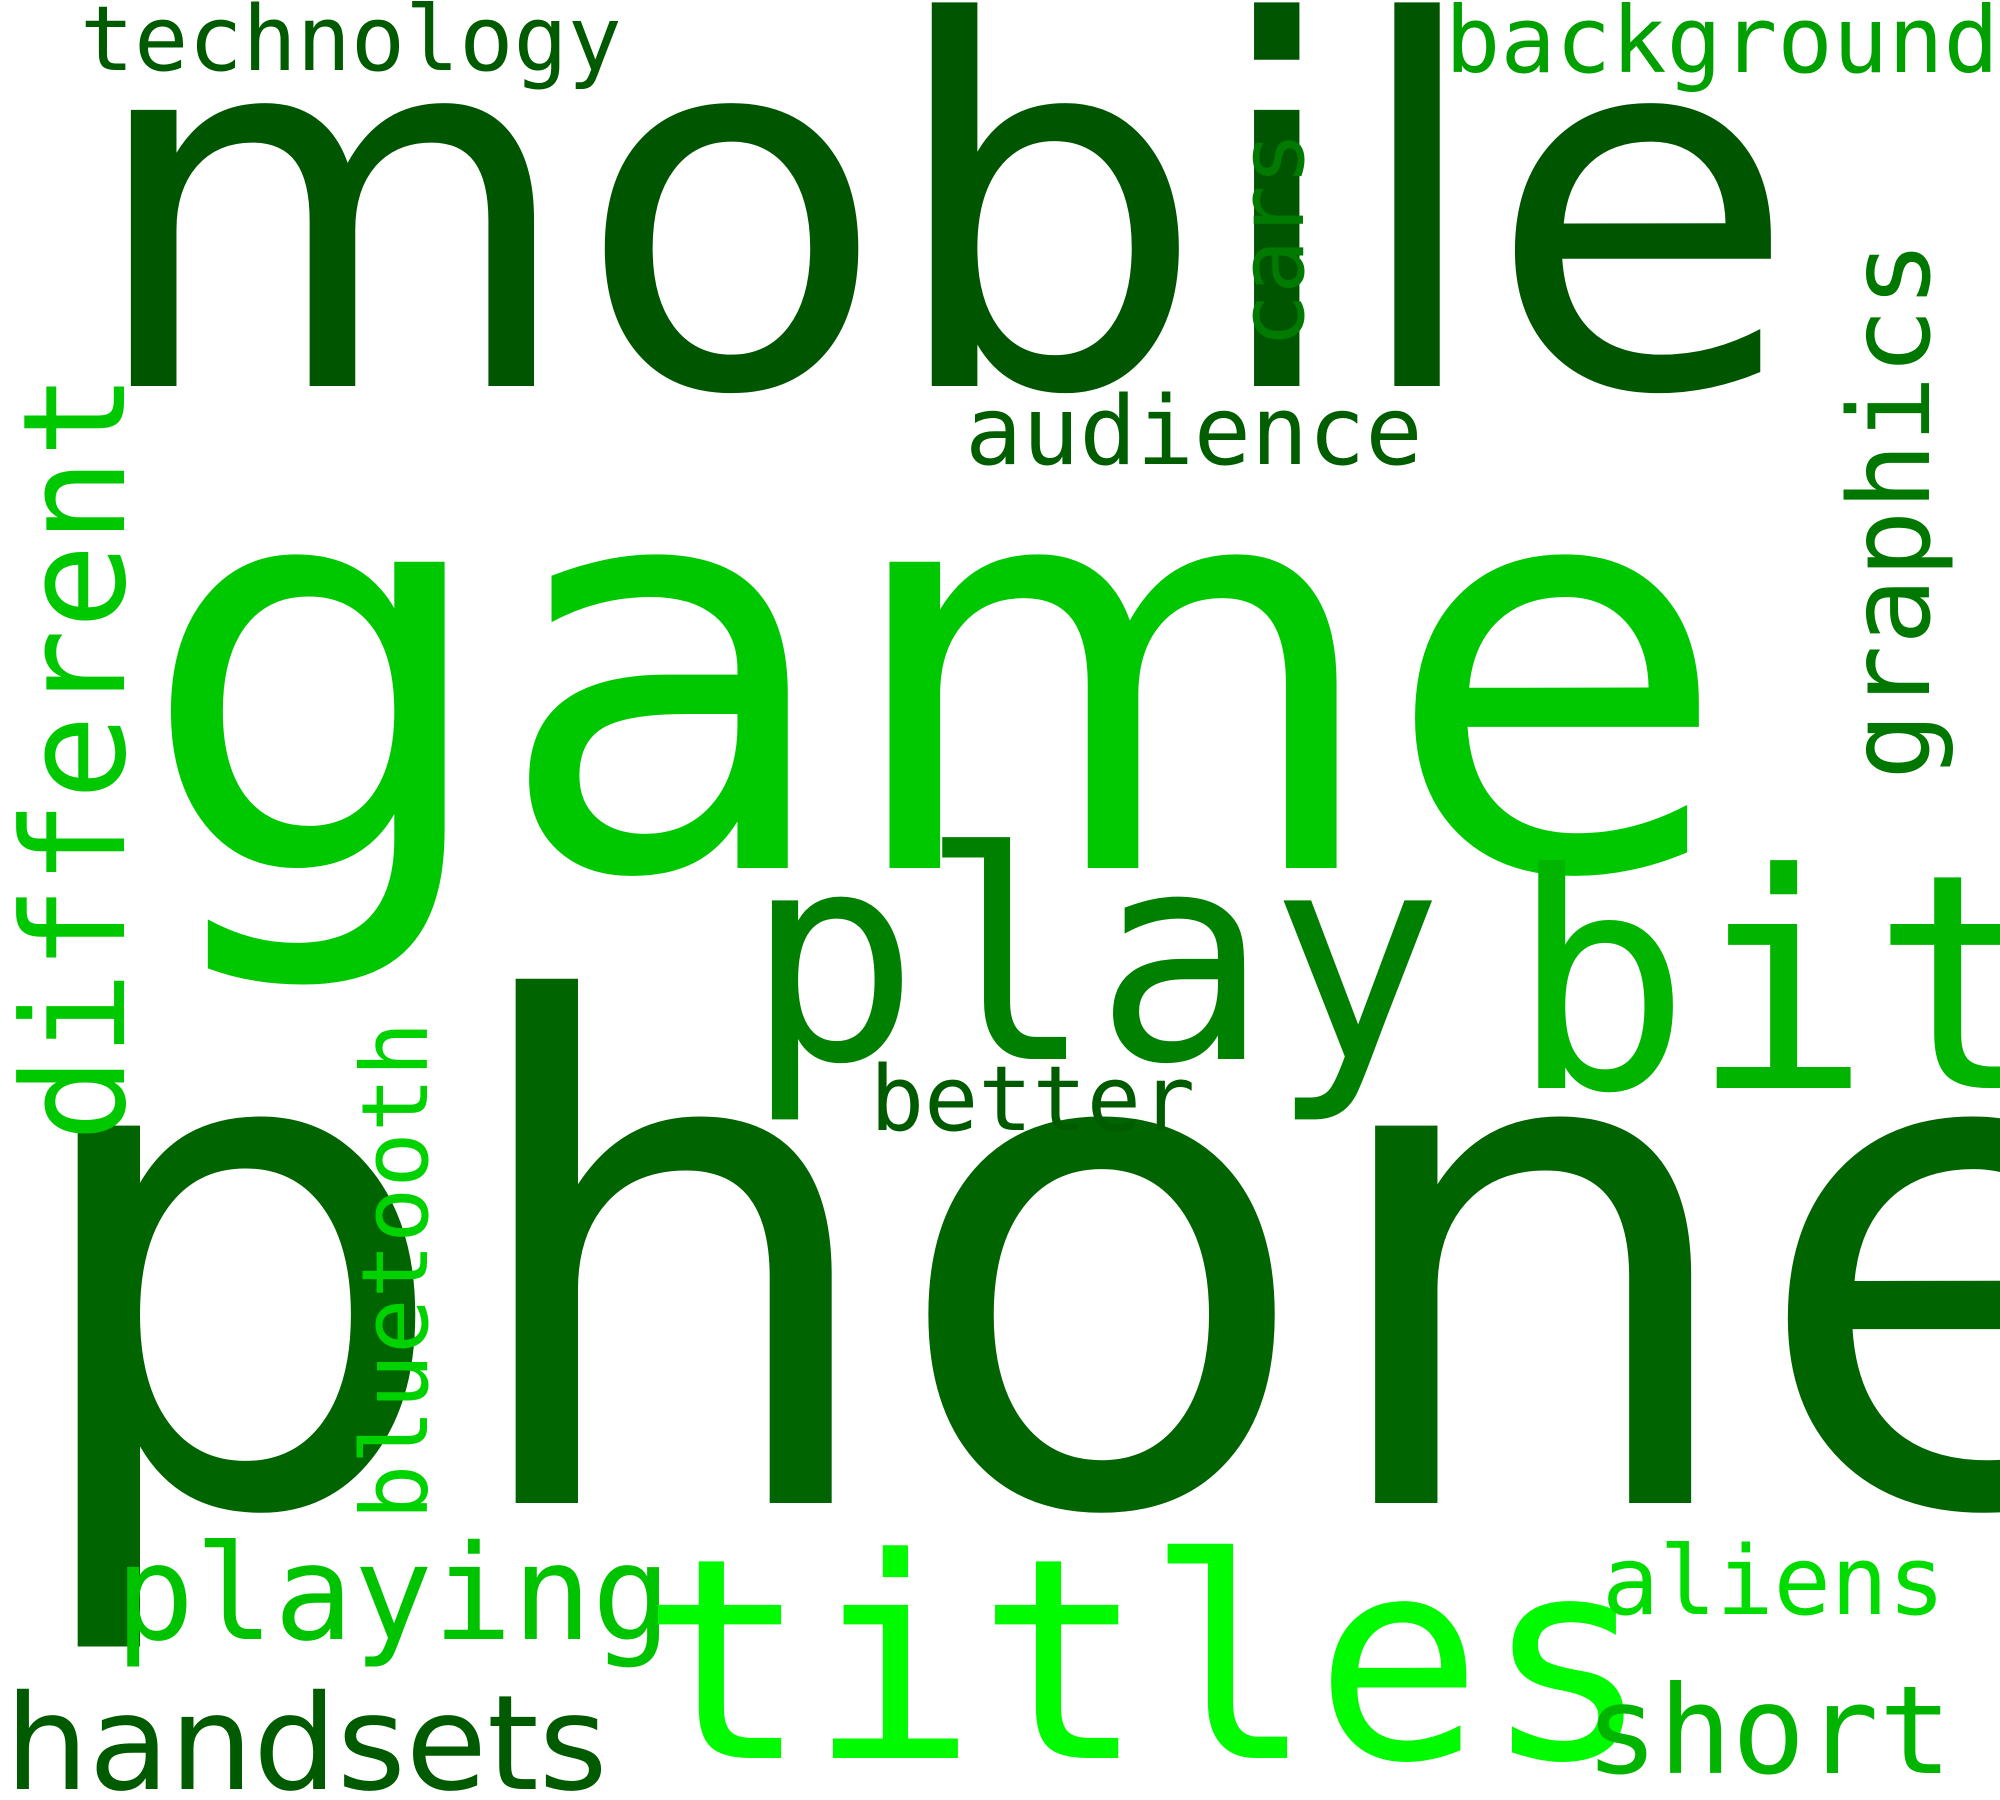 The height and width of the screenshot is (1800, 2000). I want to click on word-playing: playing, so click(393, 1594).